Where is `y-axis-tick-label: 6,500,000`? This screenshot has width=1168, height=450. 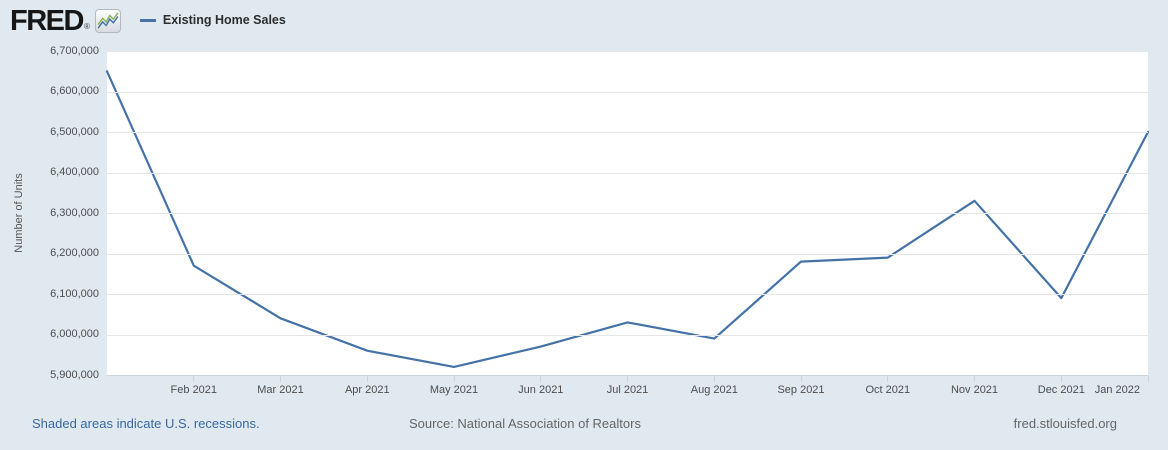
y-axis-tick-label: 6,500,000 is located at coordinates (74, 131).